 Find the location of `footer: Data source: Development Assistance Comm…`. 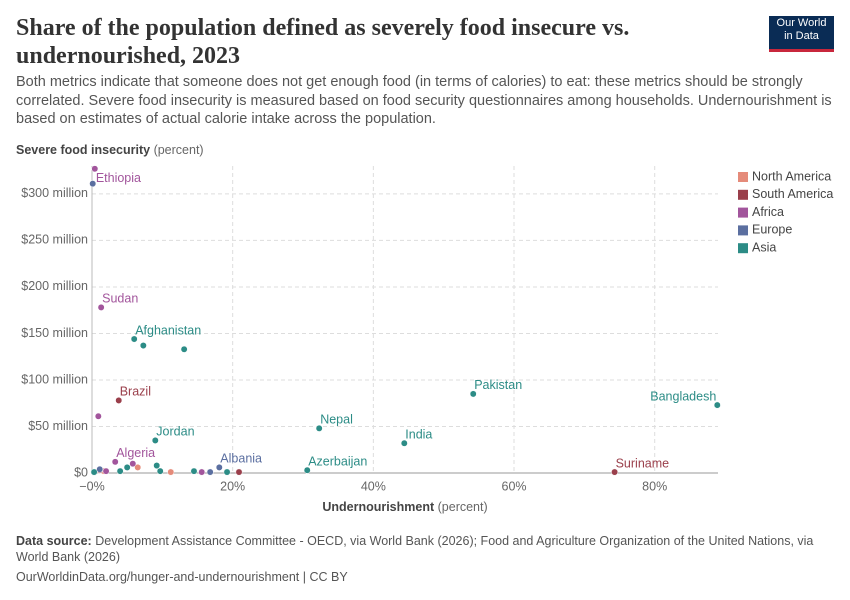

footer: Data source: Development Assistance Comm… is located at coordinates (426, 549).